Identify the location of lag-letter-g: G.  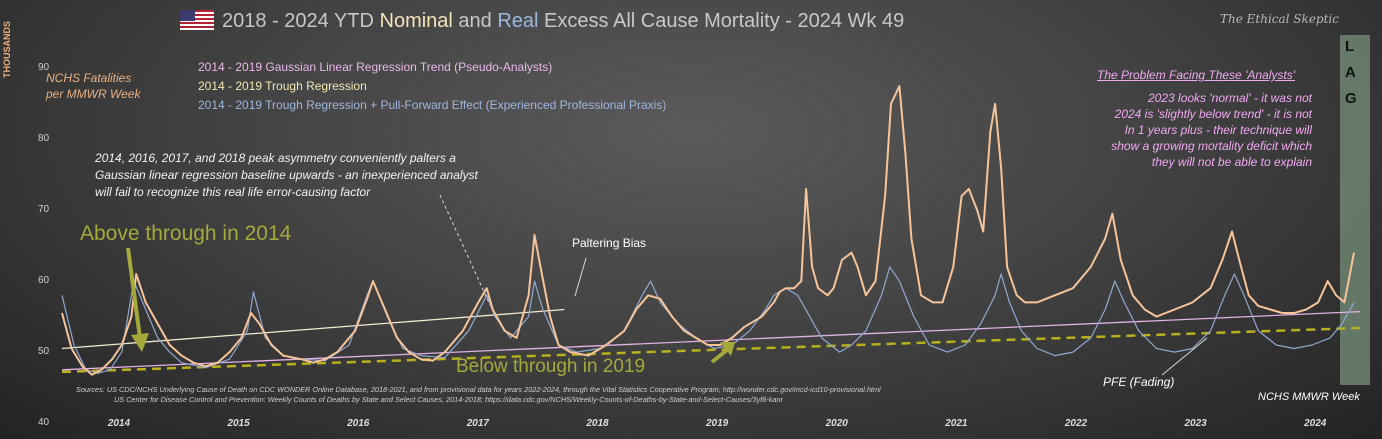
(1351, 98).